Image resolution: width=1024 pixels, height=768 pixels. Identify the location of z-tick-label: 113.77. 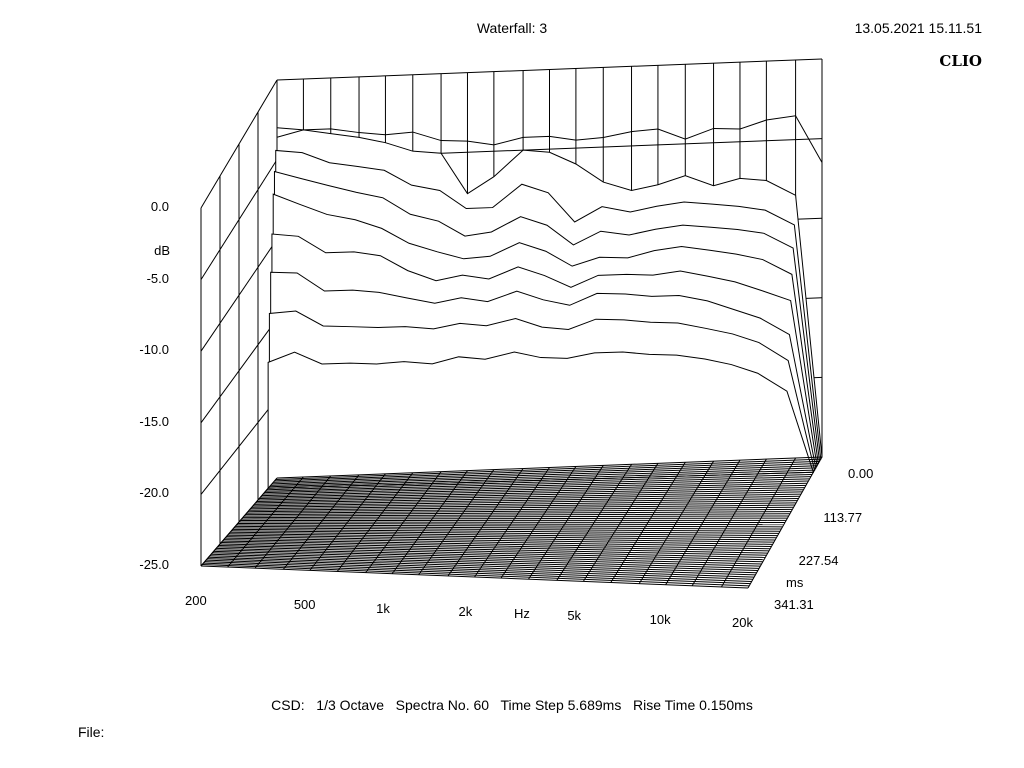
(843, 517).